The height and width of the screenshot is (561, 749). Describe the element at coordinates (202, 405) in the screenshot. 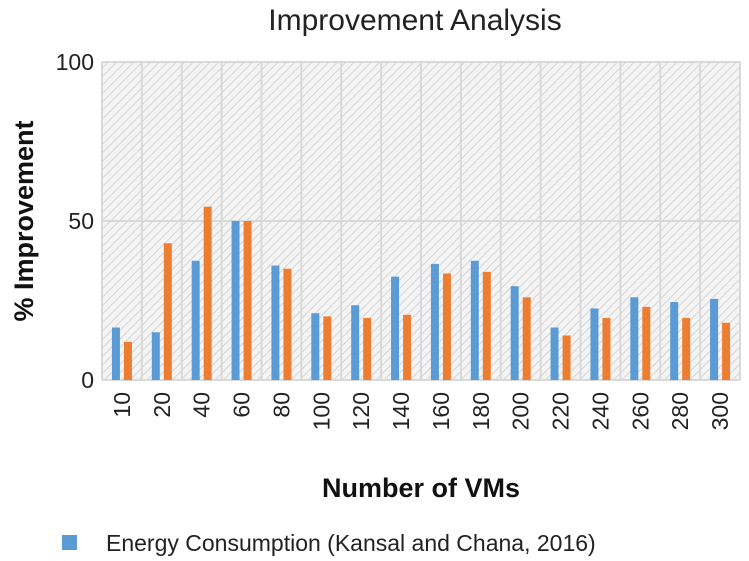

I see `x-tick-label: 40` at that location.